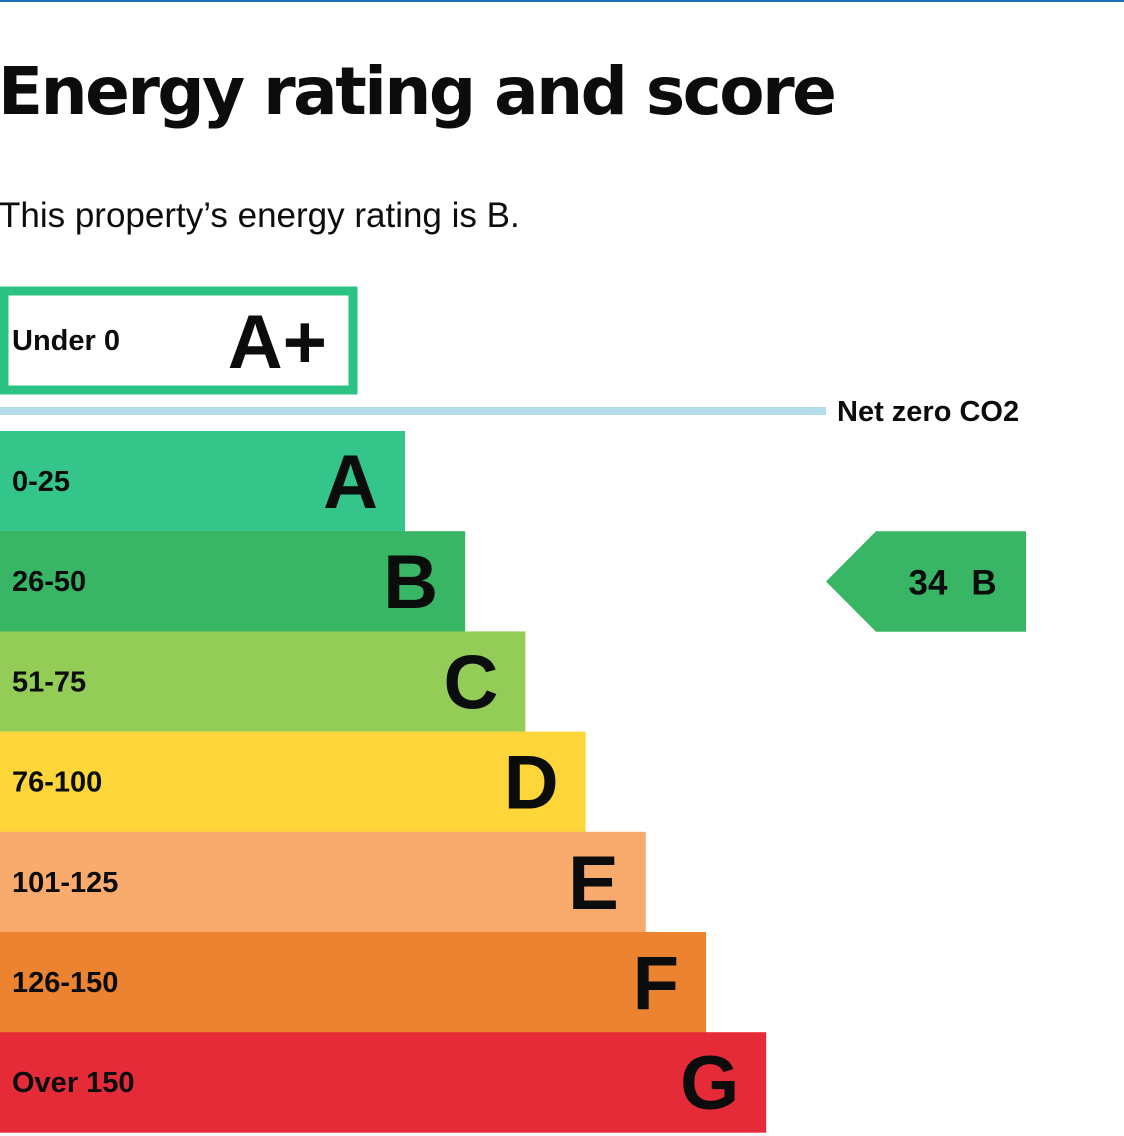  I want to click on top-rule, so click(562, 1).